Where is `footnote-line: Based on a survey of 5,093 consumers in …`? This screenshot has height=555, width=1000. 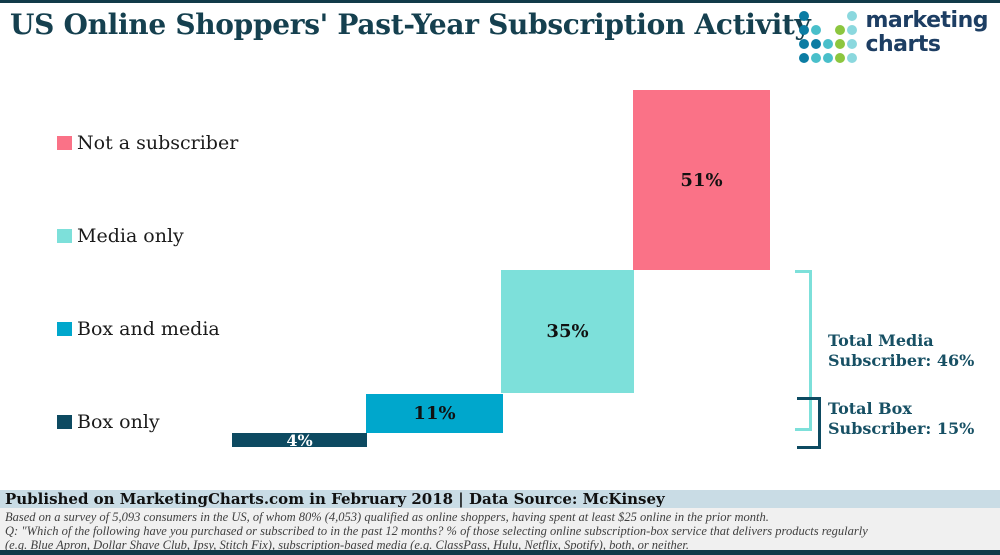 footnote-line: Based on a survey of 5,093 consumers in … is located at coordinates (387, 517).